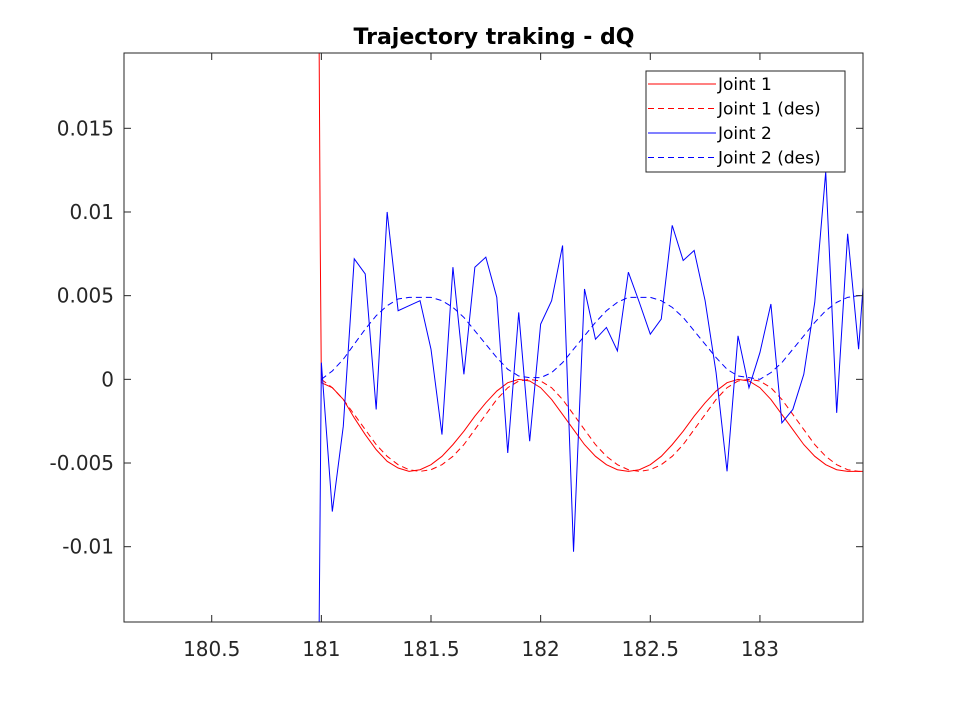 This screenshot has width=955, height=701. I want to click on y-tick-label: 0.015, so click(85, 128).